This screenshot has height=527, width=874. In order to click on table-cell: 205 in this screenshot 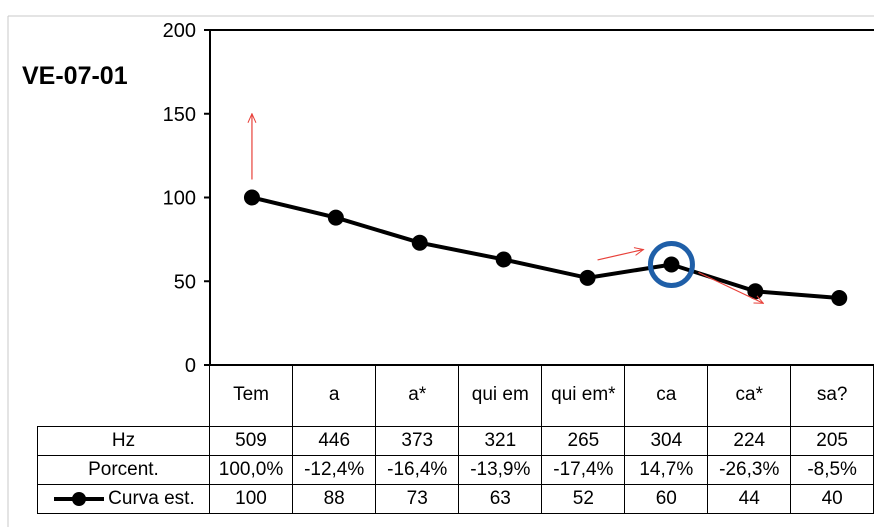, I will do `click(832, 441)`.